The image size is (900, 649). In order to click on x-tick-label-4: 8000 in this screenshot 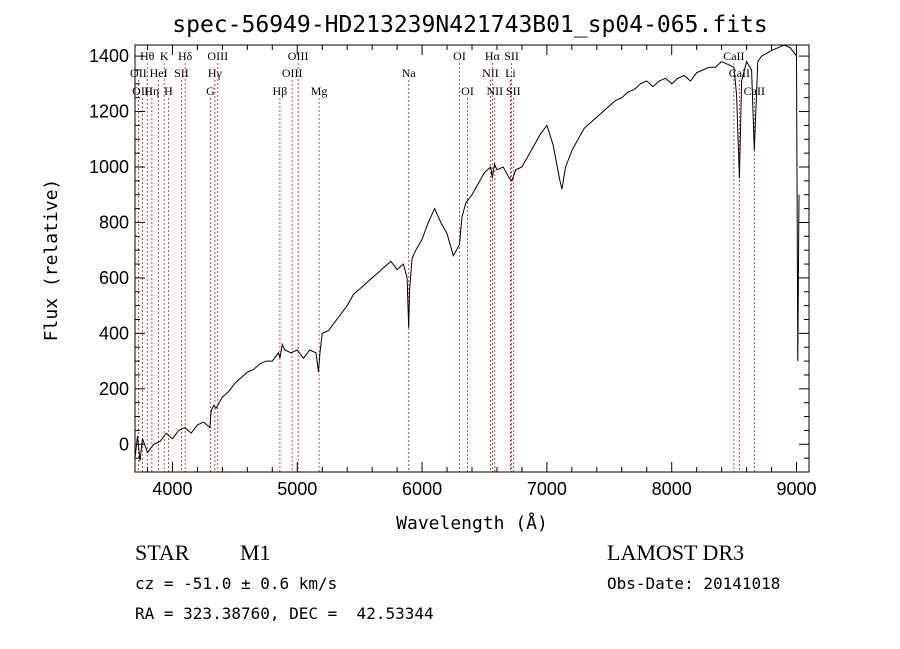, I will do `click(672, 489)`.